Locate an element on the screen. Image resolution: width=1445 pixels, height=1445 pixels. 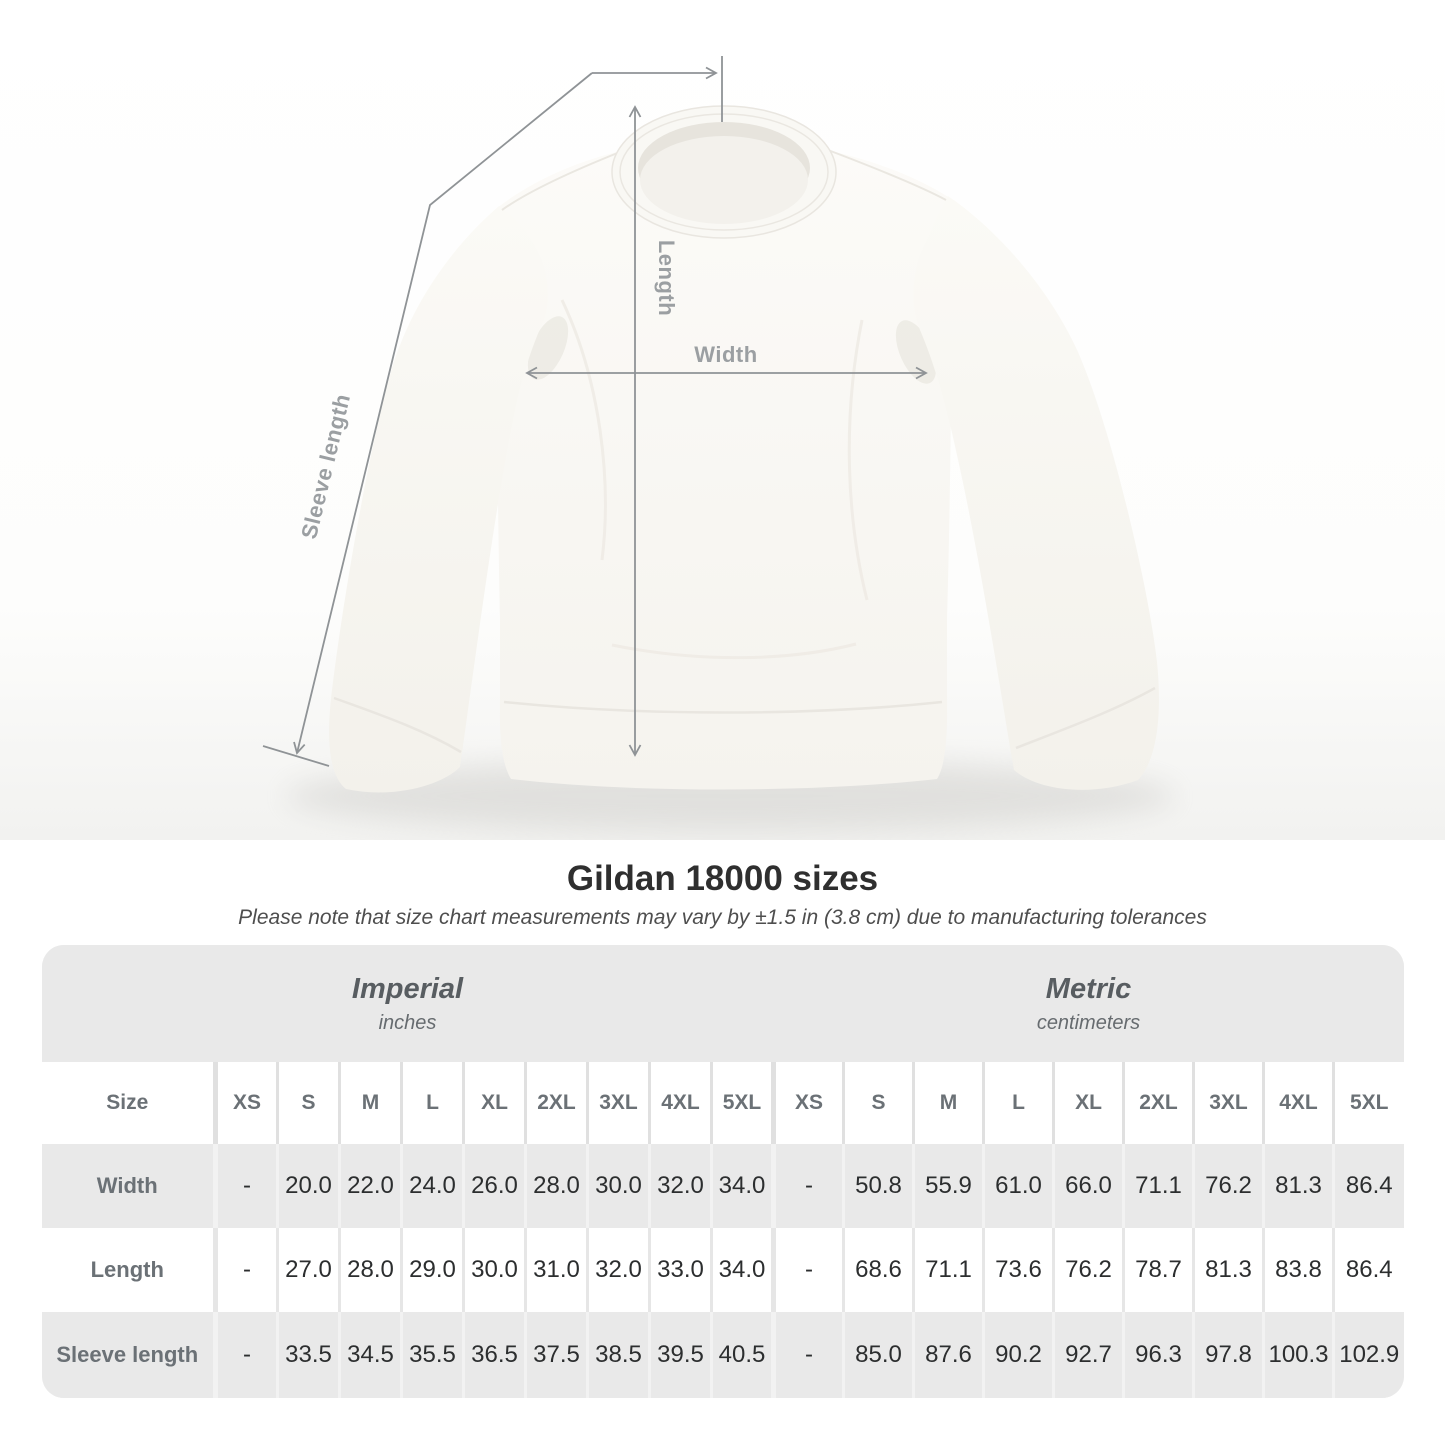
size-corner-header: Size is located at coordinates (127, 1102).